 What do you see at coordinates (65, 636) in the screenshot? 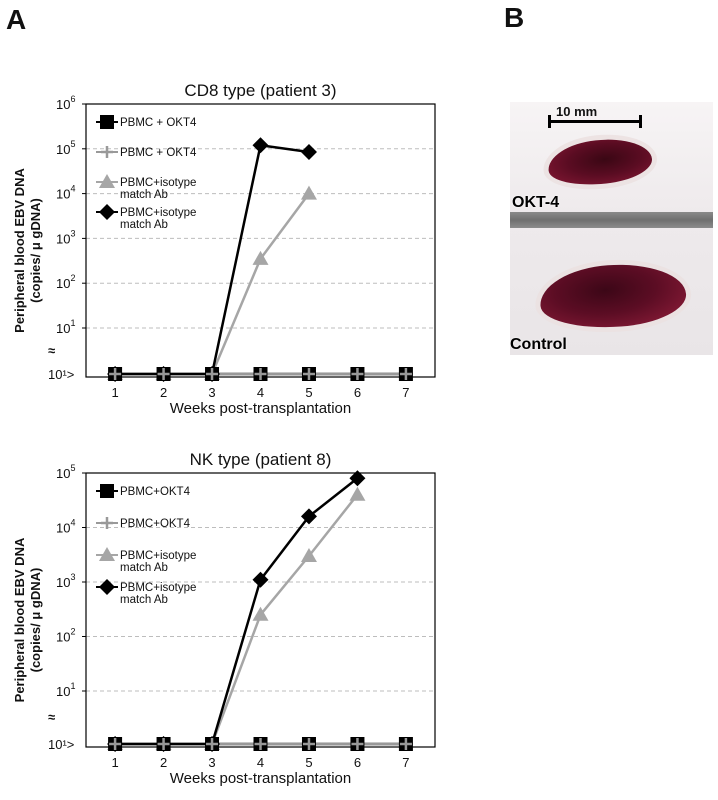
I see `nk-ytick-label: 10²` at bounding box center [65, 636].